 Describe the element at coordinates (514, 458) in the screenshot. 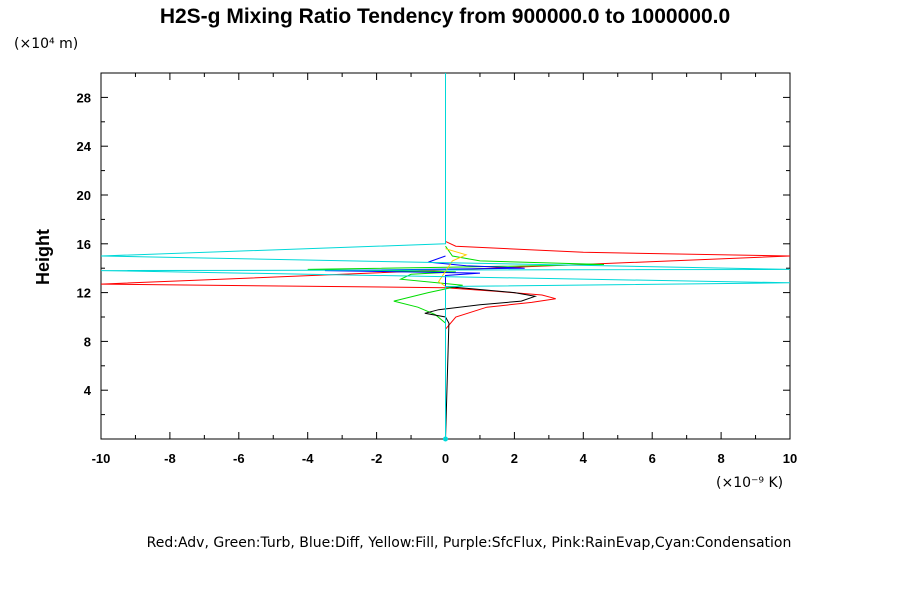

I see `x-tick-label: 2` at that location.